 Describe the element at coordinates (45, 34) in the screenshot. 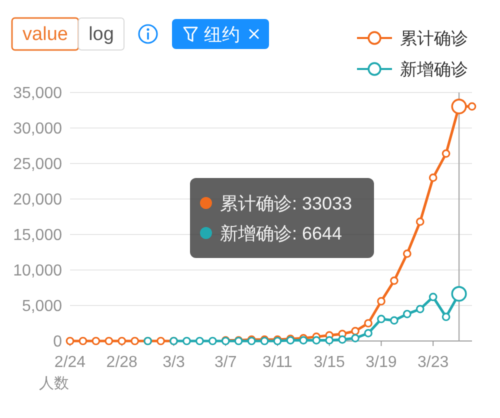

I see `text: value` at that location.